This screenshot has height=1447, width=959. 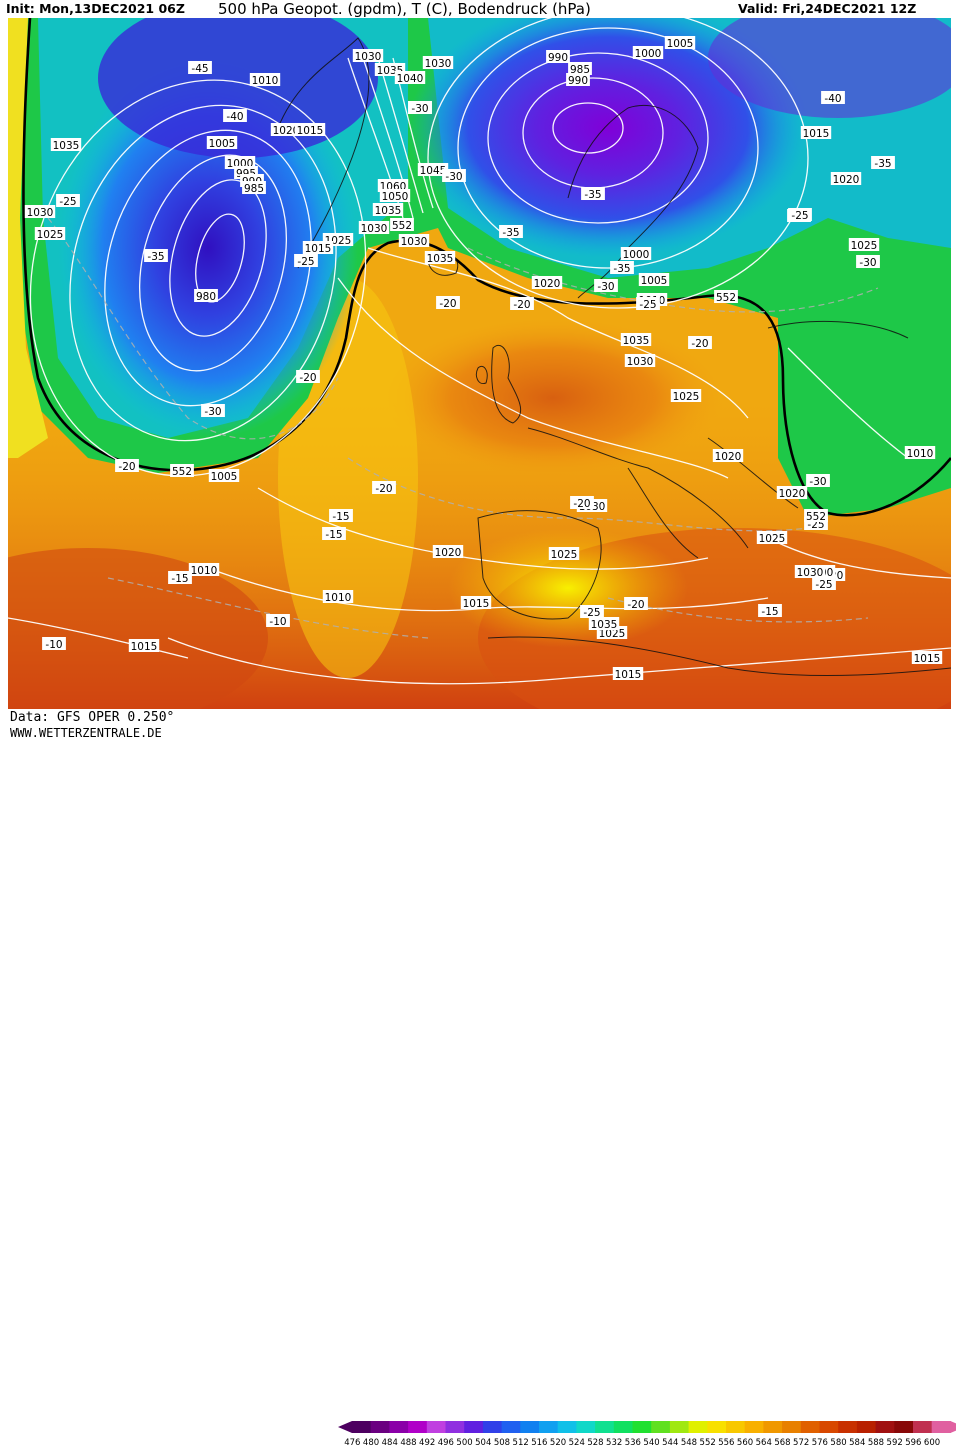 I want to click on isotherm-west, so click(x=193, y=328).